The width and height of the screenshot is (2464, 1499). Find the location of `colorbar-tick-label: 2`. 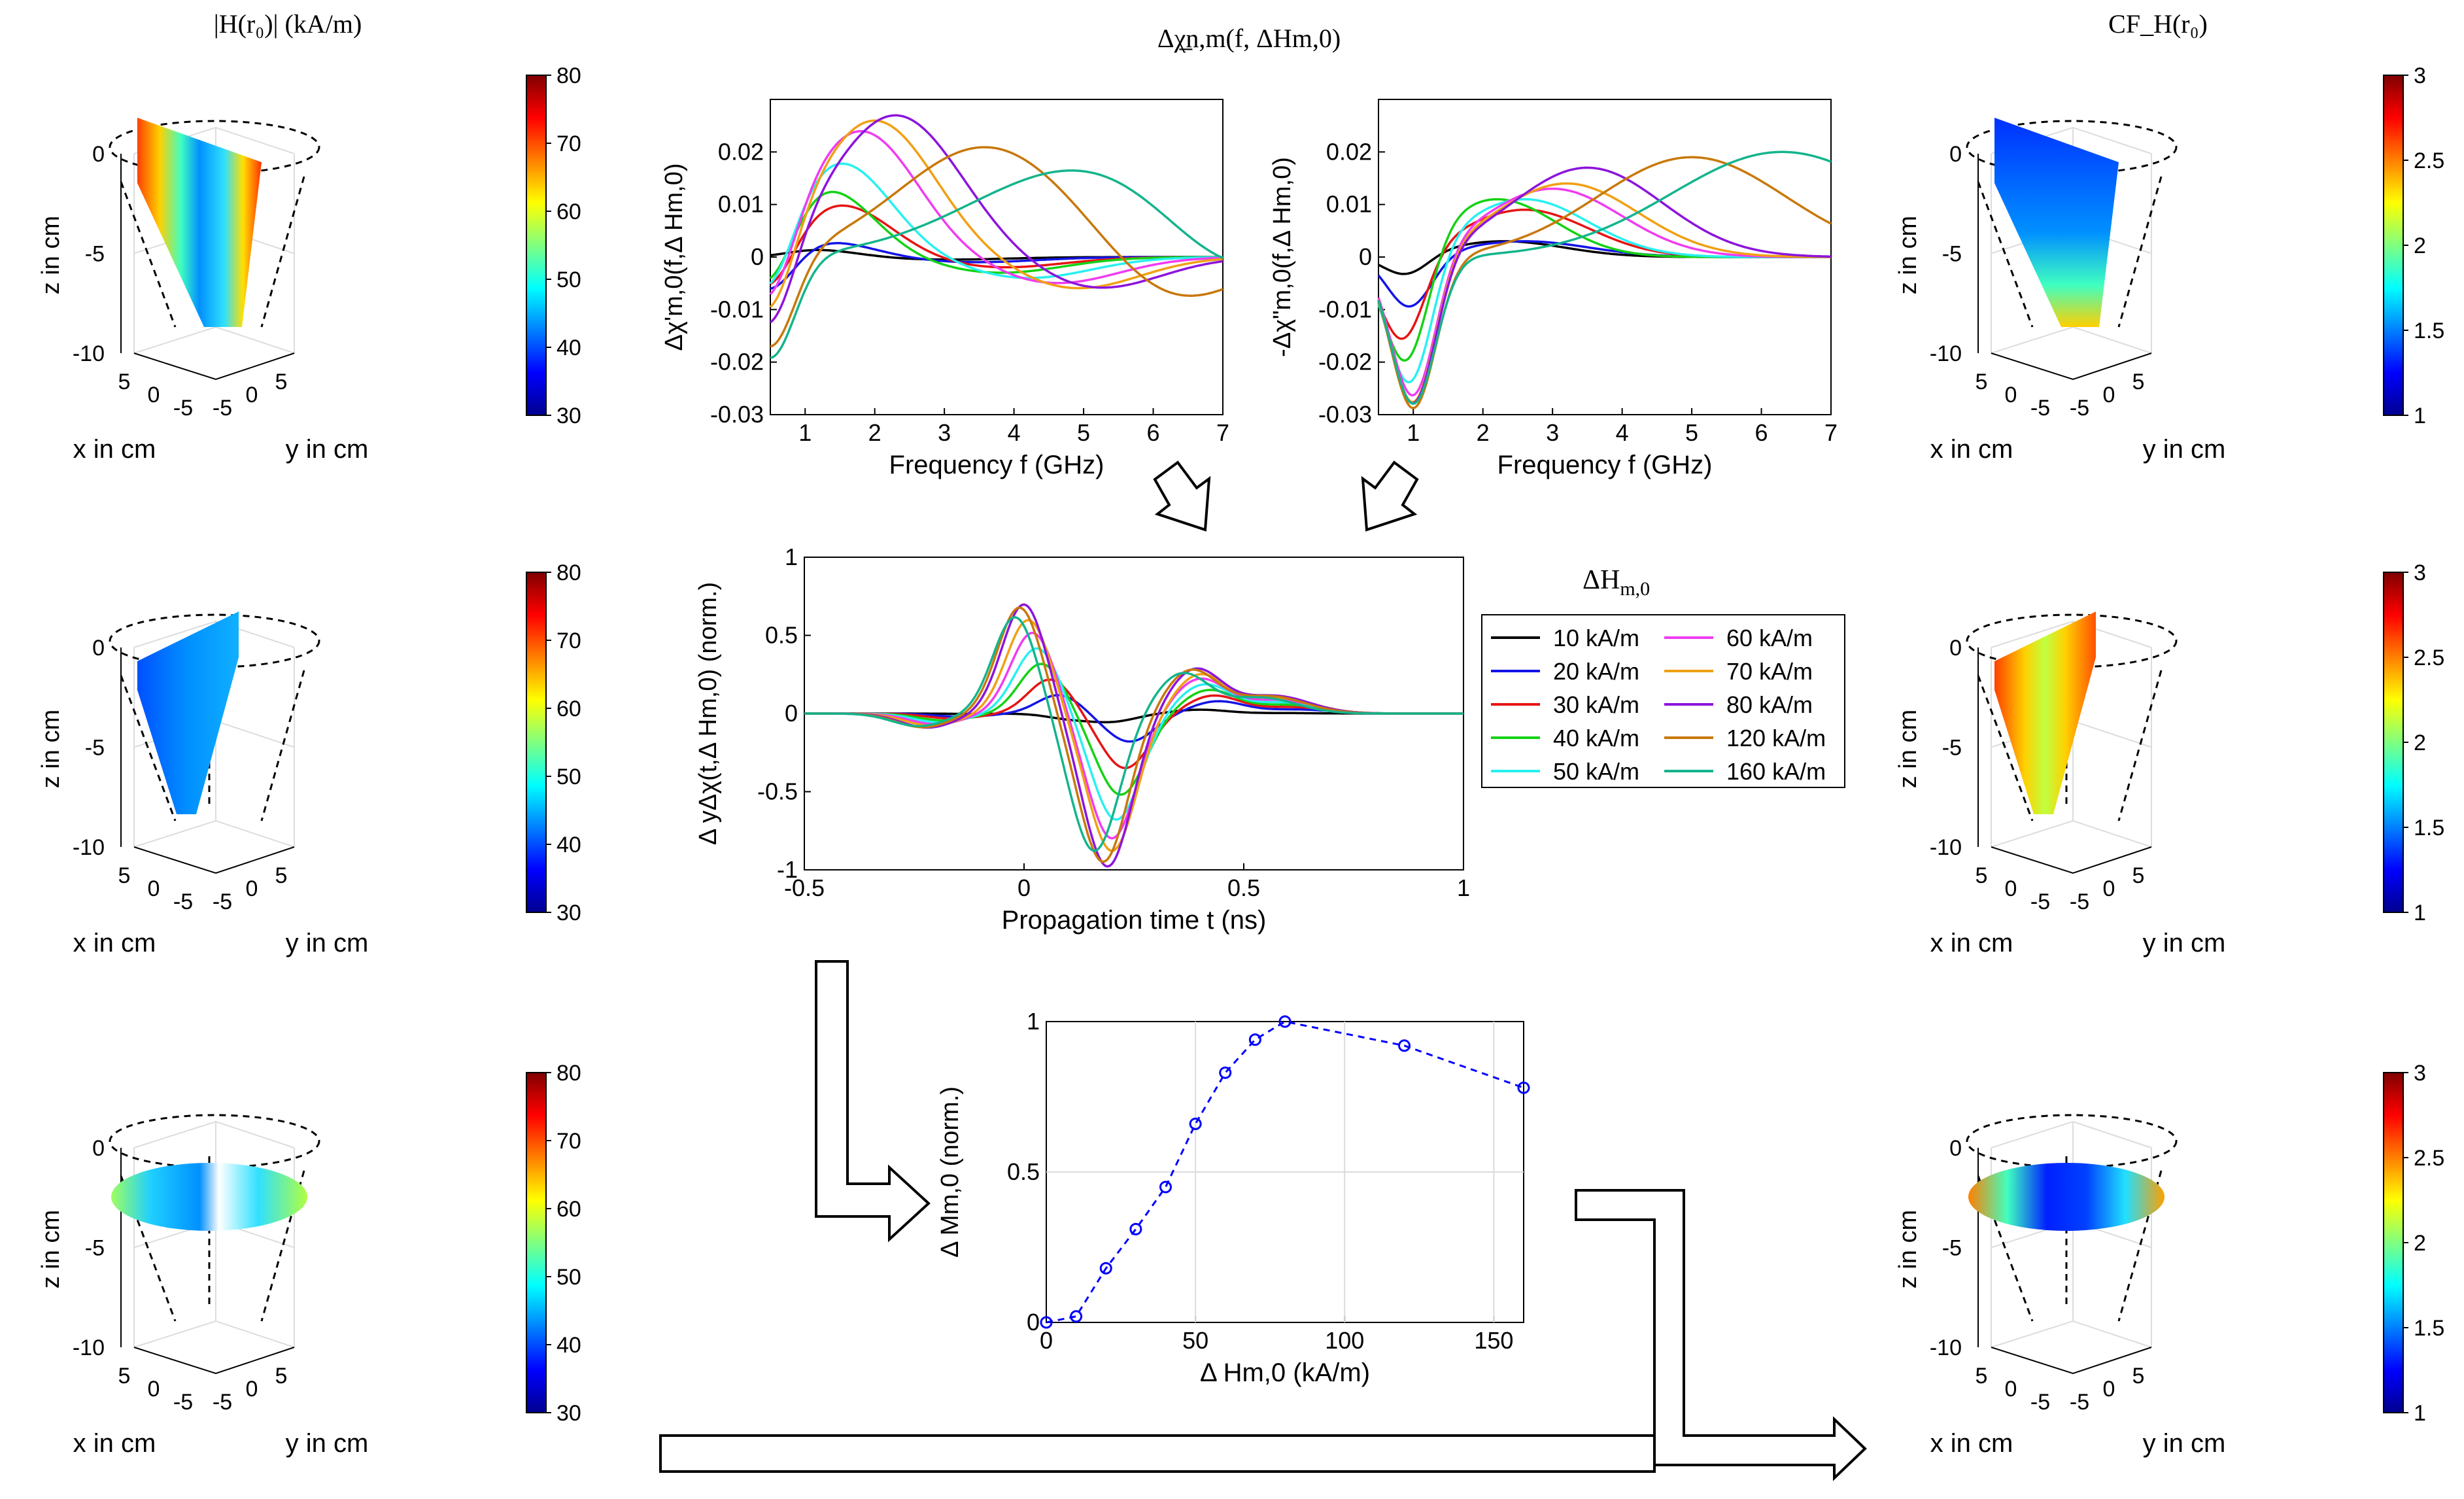

colorbar-tick-label: 2 is located at coordinates (2420, 743).